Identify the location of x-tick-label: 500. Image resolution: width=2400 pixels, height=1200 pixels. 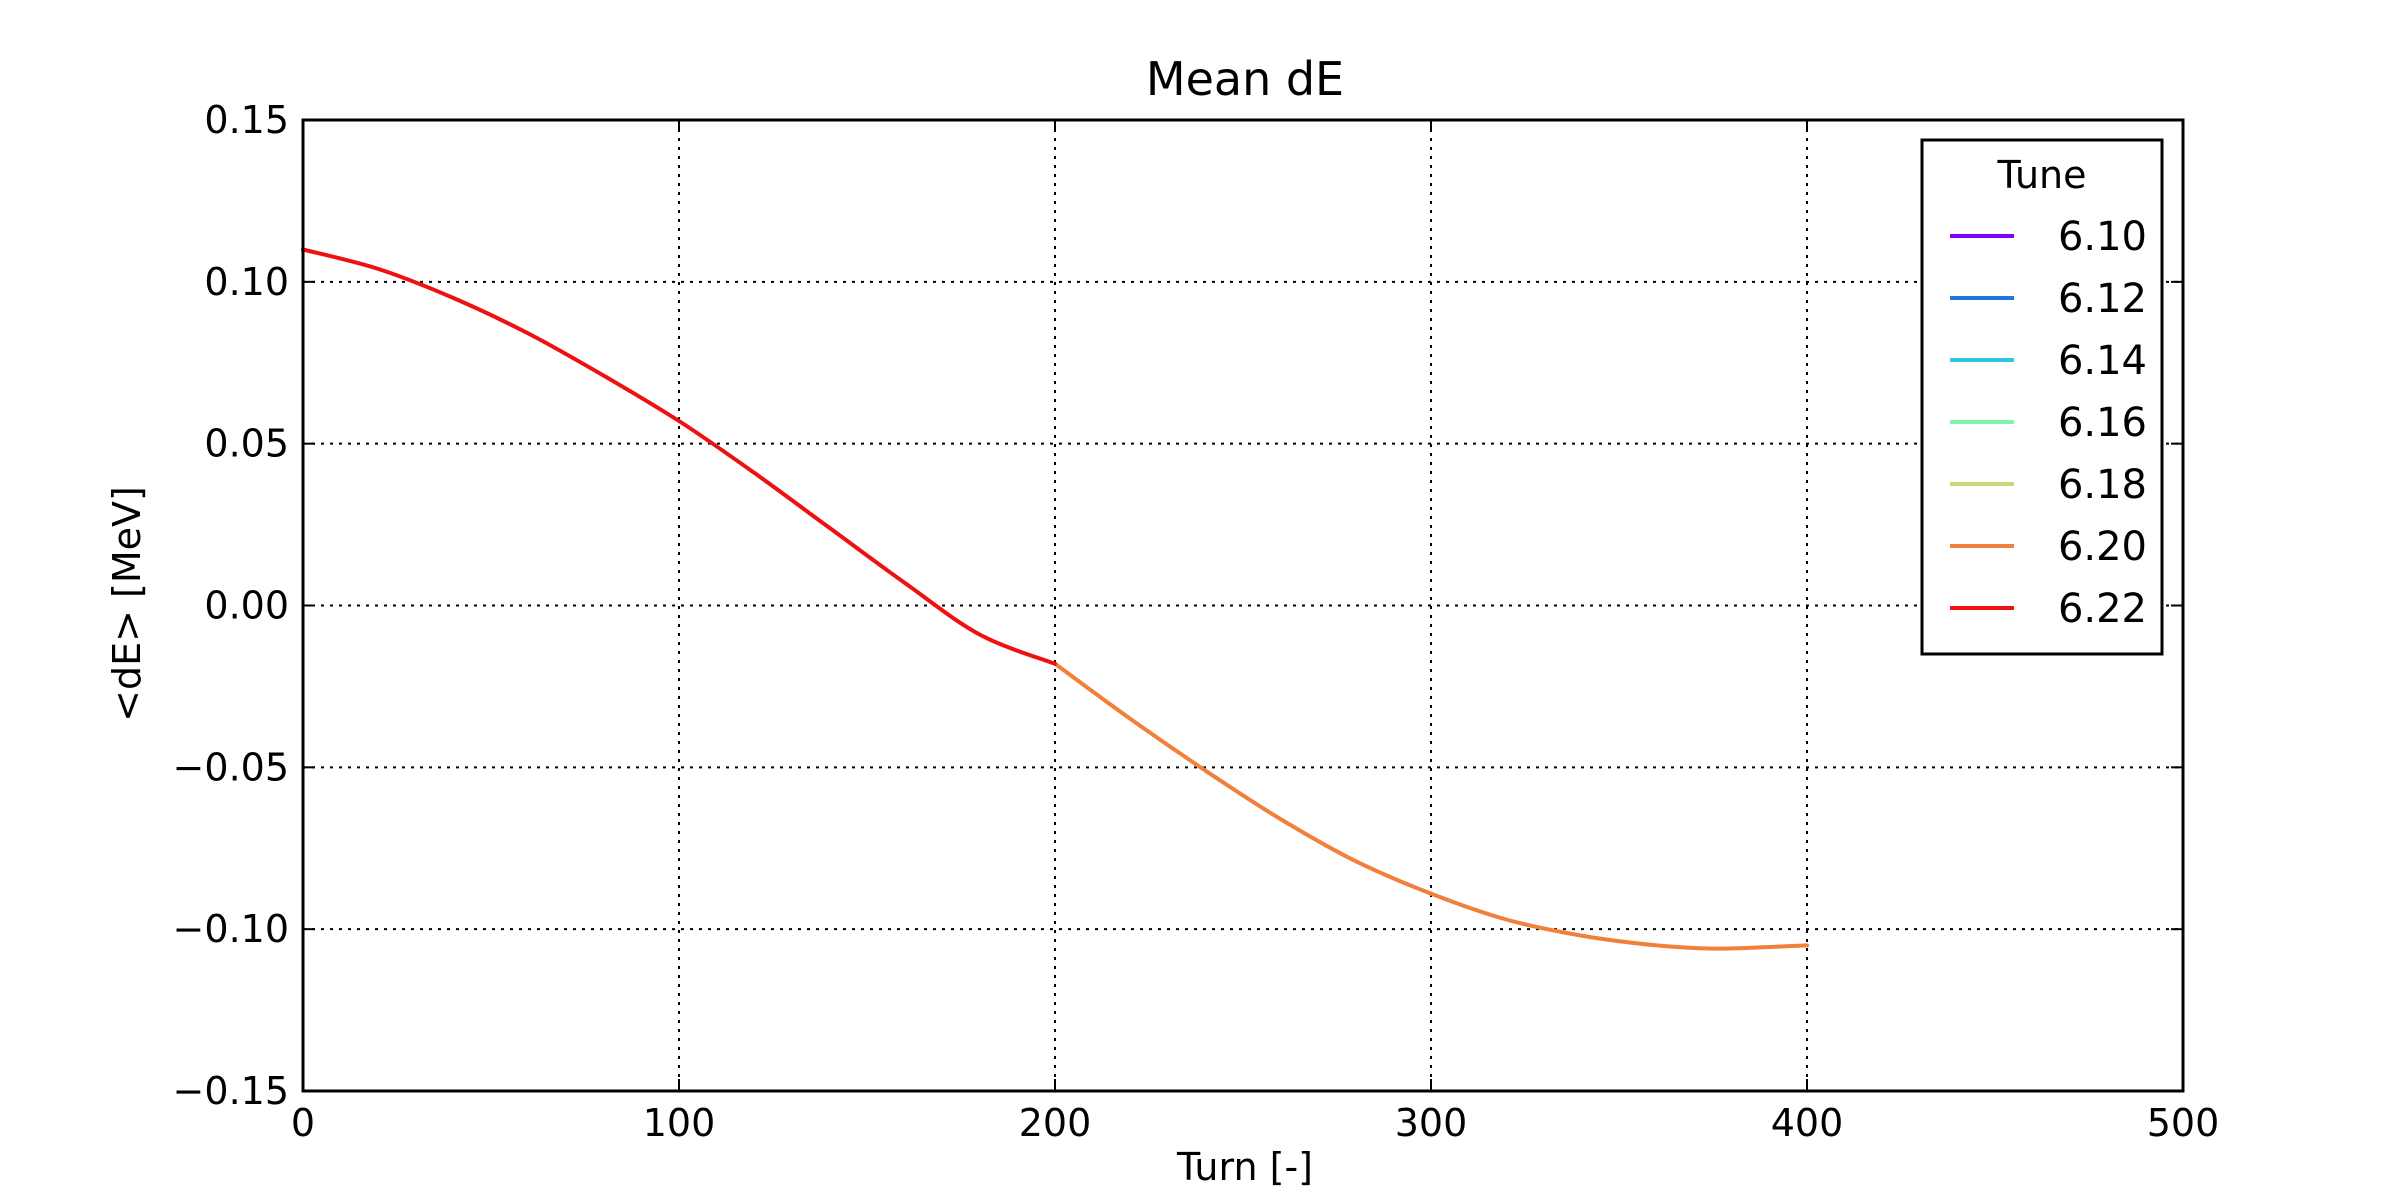
(2183, 1123).